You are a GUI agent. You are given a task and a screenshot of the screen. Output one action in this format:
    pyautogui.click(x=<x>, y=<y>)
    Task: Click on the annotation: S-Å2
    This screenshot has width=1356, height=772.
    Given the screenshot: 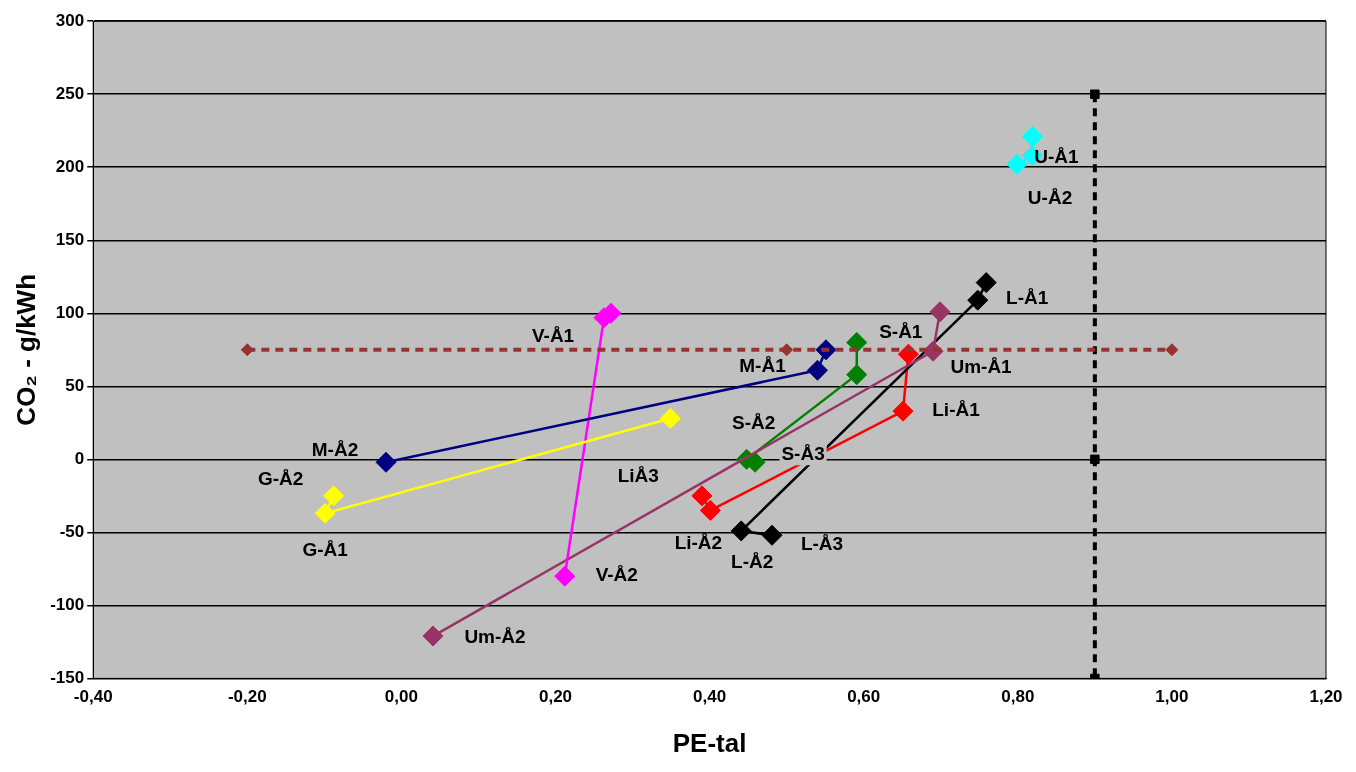 What is the action you would take?
    pyautogui.click(x=753, y=422)
    